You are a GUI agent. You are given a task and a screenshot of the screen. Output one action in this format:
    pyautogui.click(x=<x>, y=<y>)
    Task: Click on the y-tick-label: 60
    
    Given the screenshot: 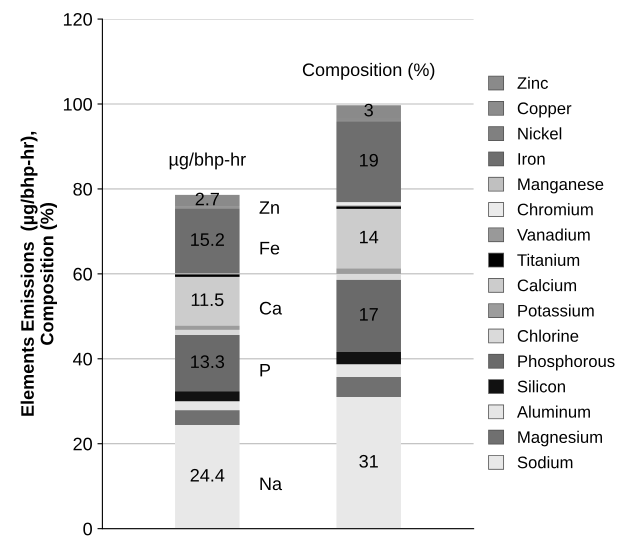 What is the action you would take?
    pyautogui.click(x=83, y=274)
    